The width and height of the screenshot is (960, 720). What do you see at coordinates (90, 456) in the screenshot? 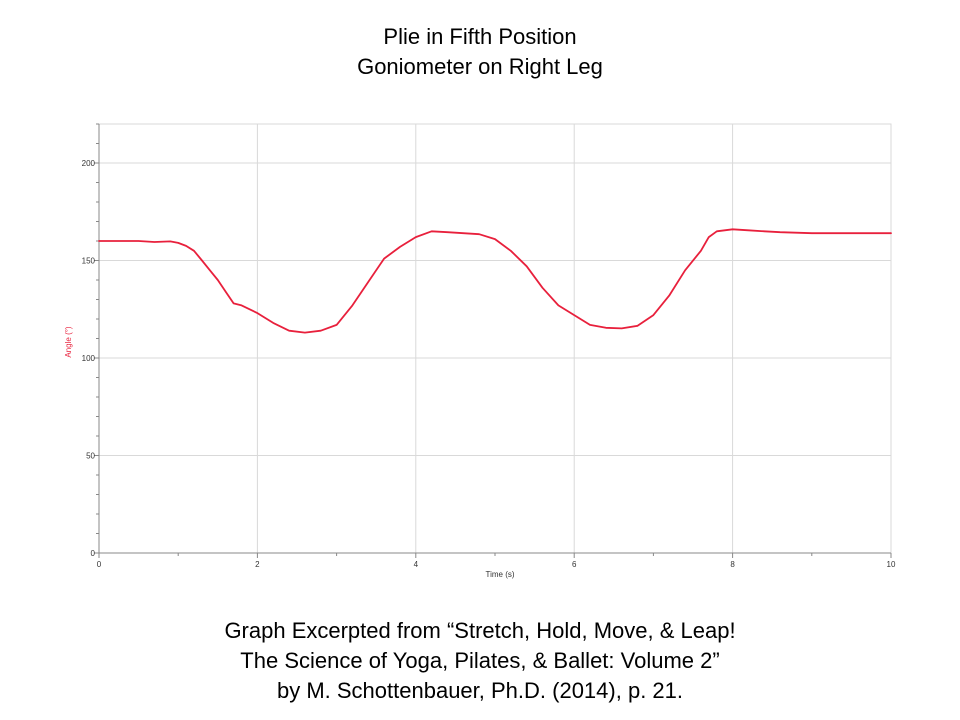
I see `y-tick-label: 50` at bounding box center [90, 456].